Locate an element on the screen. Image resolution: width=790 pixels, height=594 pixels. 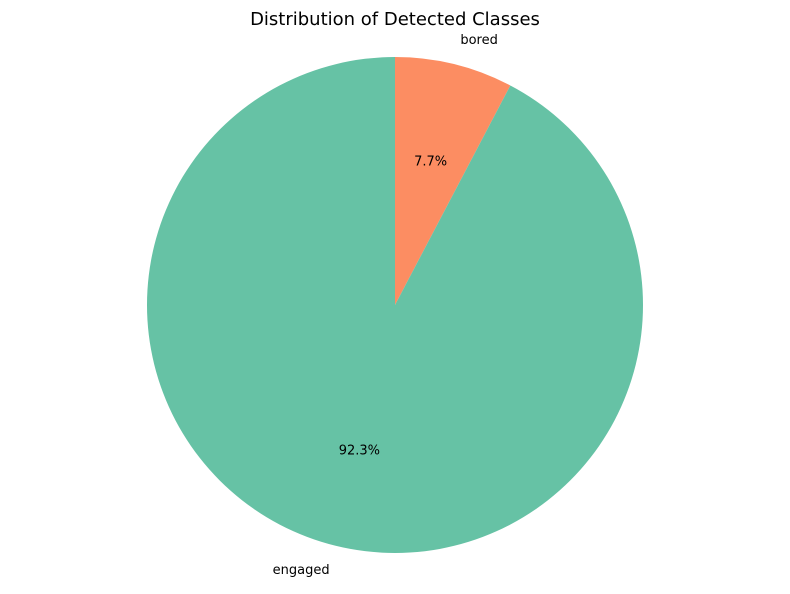
chart-title: Distribution of Detected Classes is located at coordinates (395, 19).